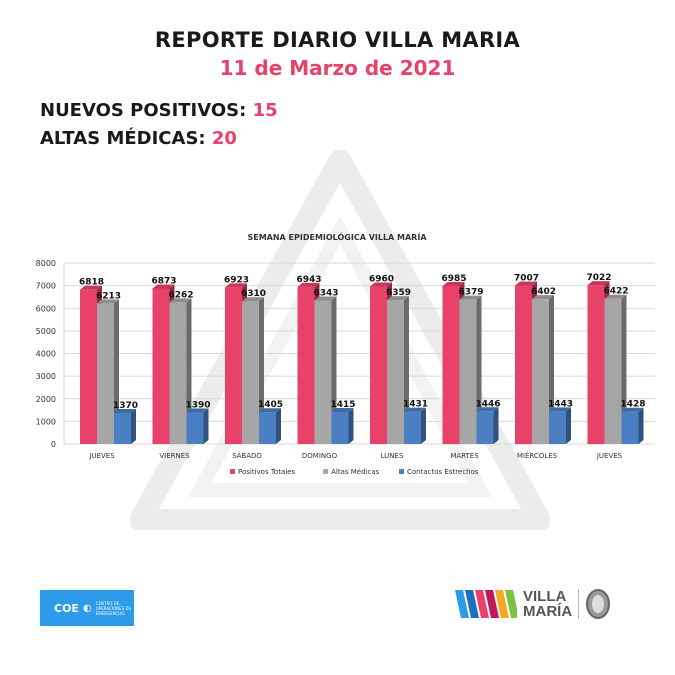 This screenshot has width=675, height=675. What do you see at coordinates (46, 399) in the screenshot?
I see `y-tick-label: 2000` at bounding box center [46, 399].